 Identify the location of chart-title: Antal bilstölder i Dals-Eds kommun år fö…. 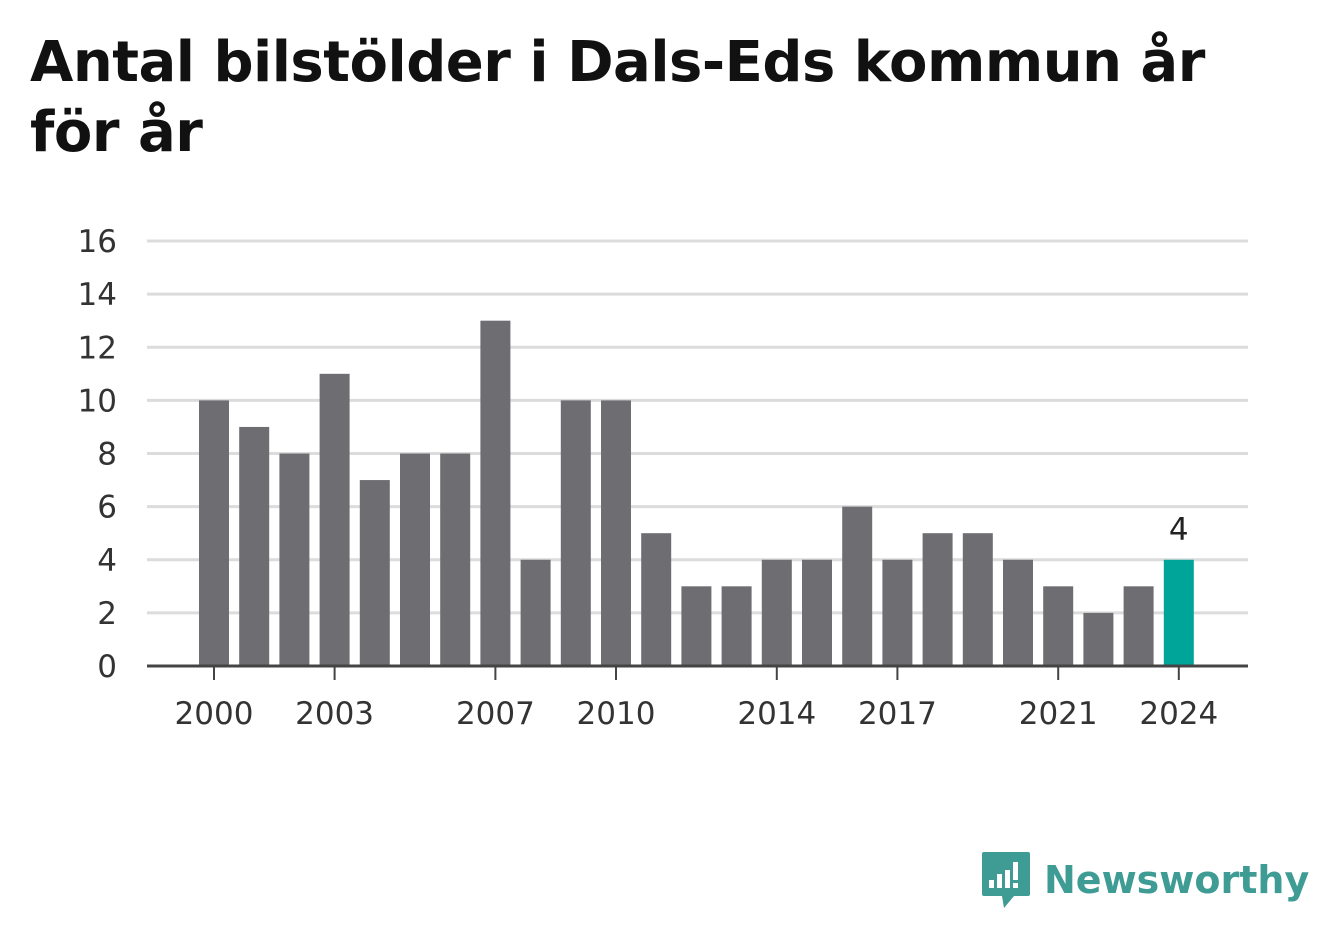
(617, 97).